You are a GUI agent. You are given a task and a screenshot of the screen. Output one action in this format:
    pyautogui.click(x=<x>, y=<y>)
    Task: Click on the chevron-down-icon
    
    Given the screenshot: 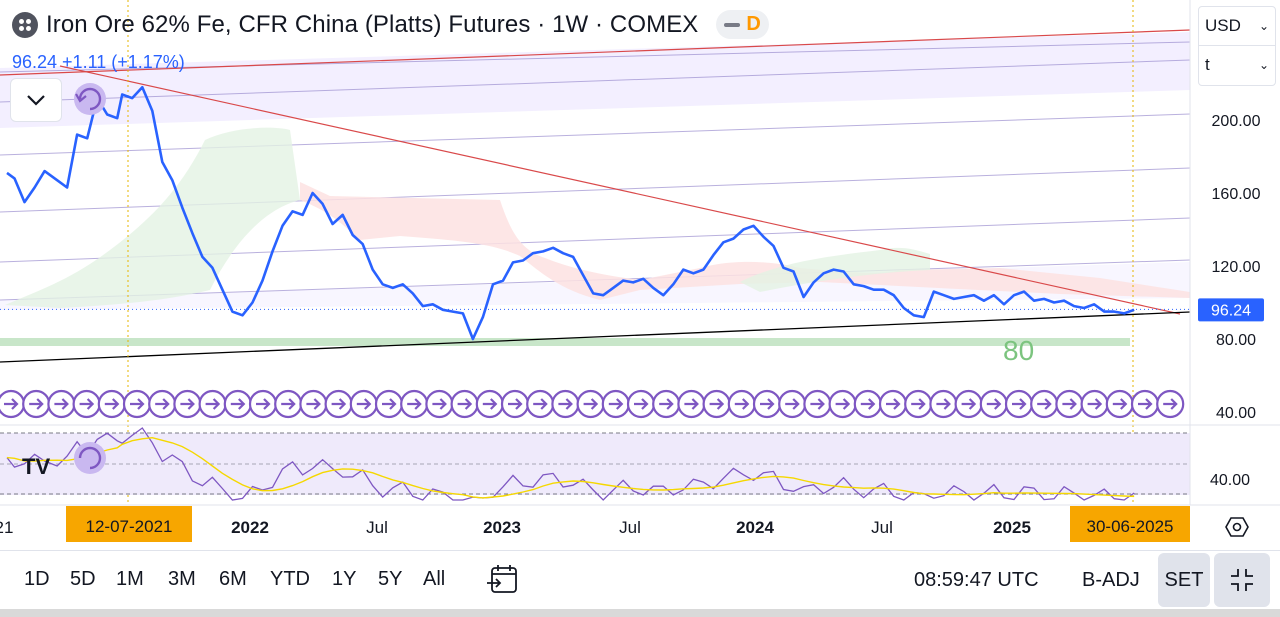 What is the action you would take?
    pyautogui.click(x=36, y=100)
    